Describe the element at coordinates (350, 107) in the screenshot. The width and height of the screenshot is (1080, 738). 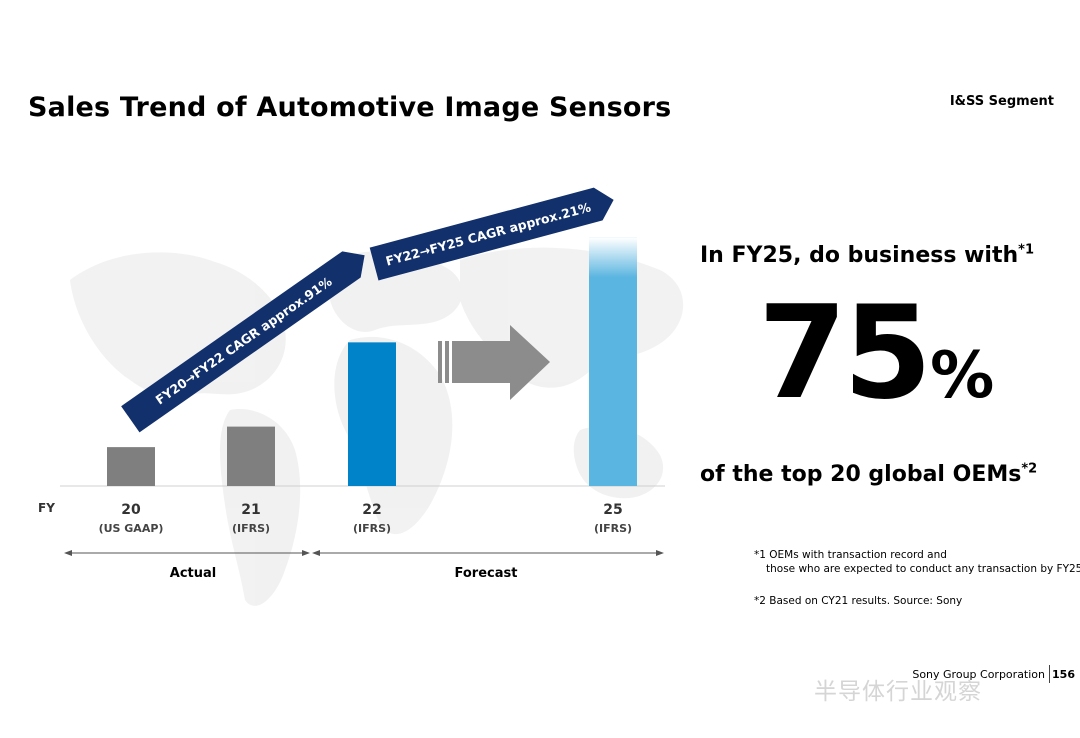
I see `page-title: Sales Trend of Automotive Image Sensors` at that location.